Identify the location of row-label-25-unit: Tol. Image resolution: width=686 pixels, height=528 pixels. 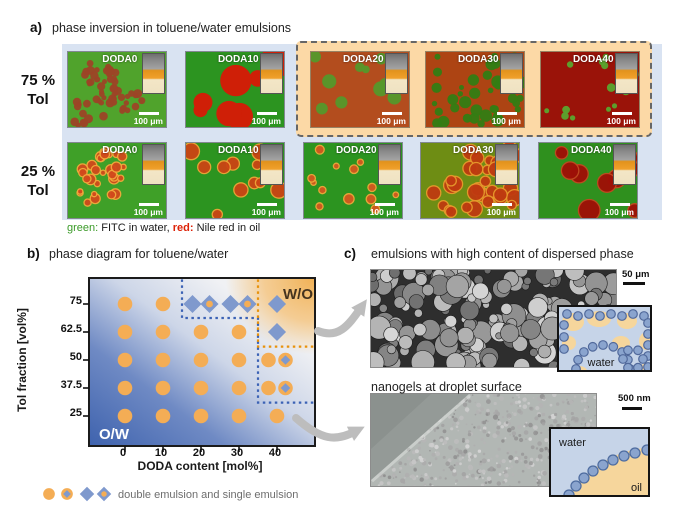
(38, 190).